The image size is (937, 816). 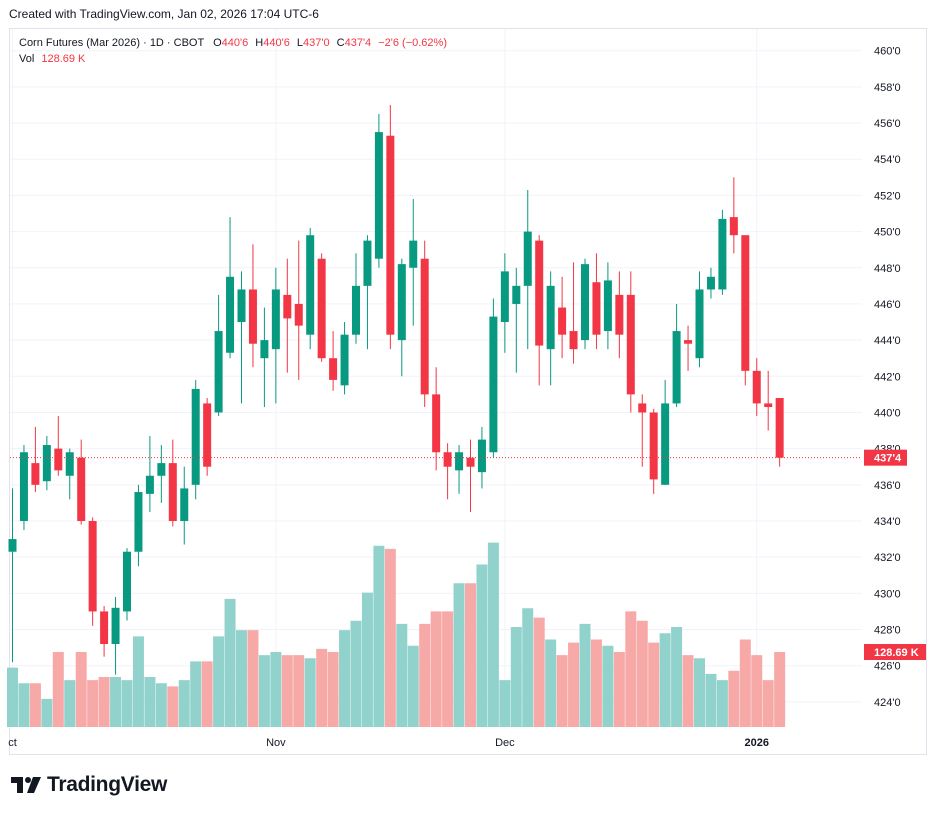 I want to click on high-label: H, so click(x=259, y=43).